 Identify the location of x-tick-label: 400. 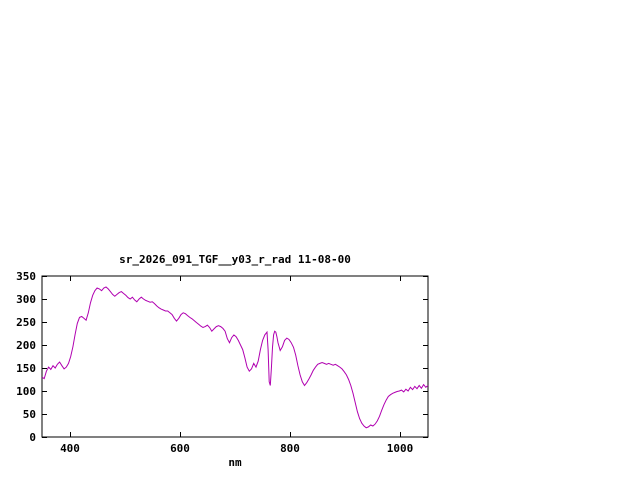
(70, 448).